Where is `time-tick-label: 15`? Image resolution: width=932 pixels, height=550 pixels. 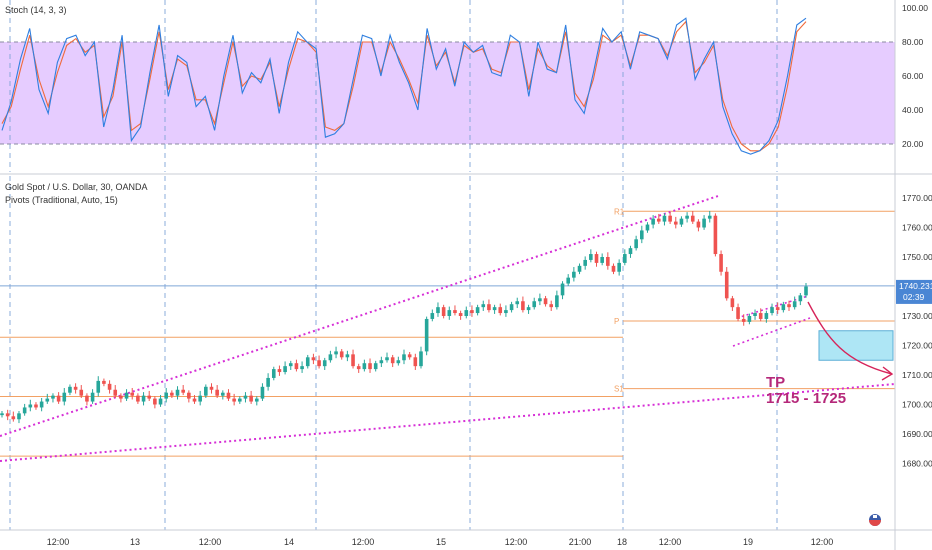
time-tick-label: 15 is located at coordinates (441, 542).